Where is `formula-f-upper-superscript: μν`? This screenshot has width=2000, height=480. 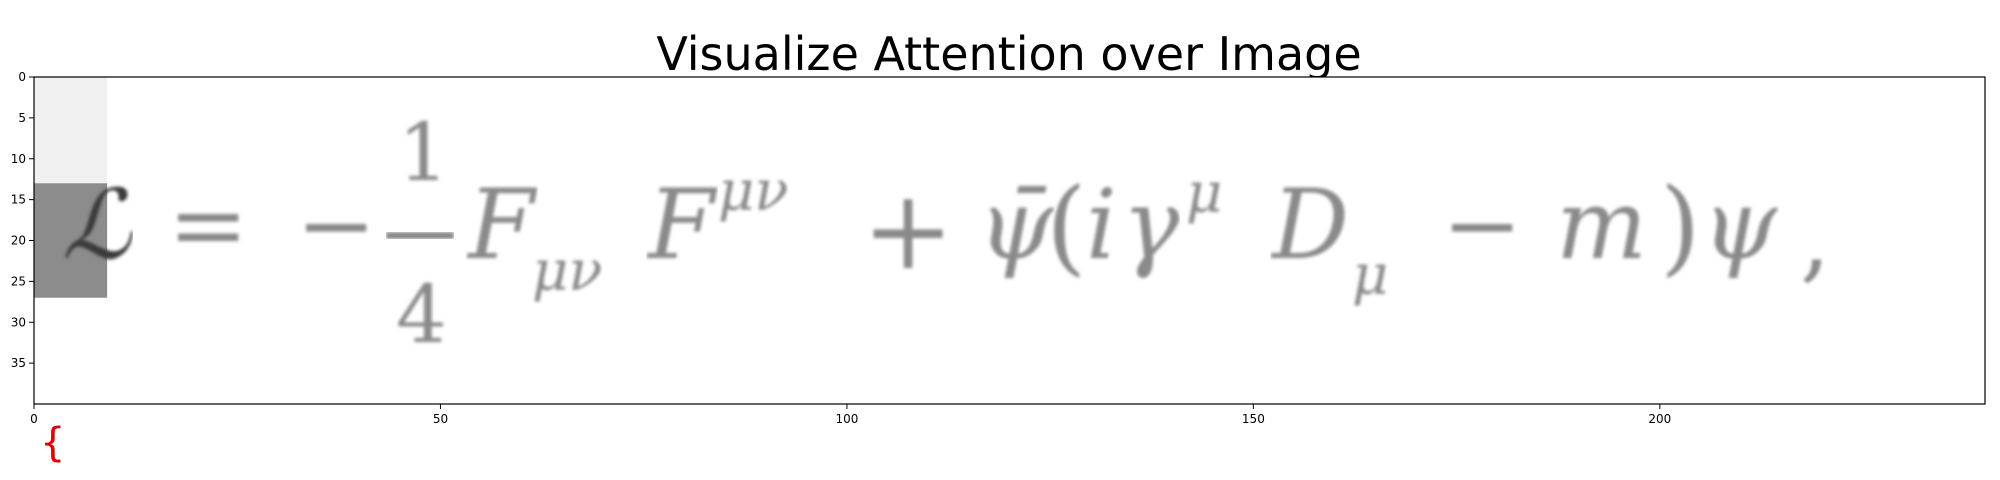 formula-f-upper-superscript: μν is located at coordinates (753, 191).